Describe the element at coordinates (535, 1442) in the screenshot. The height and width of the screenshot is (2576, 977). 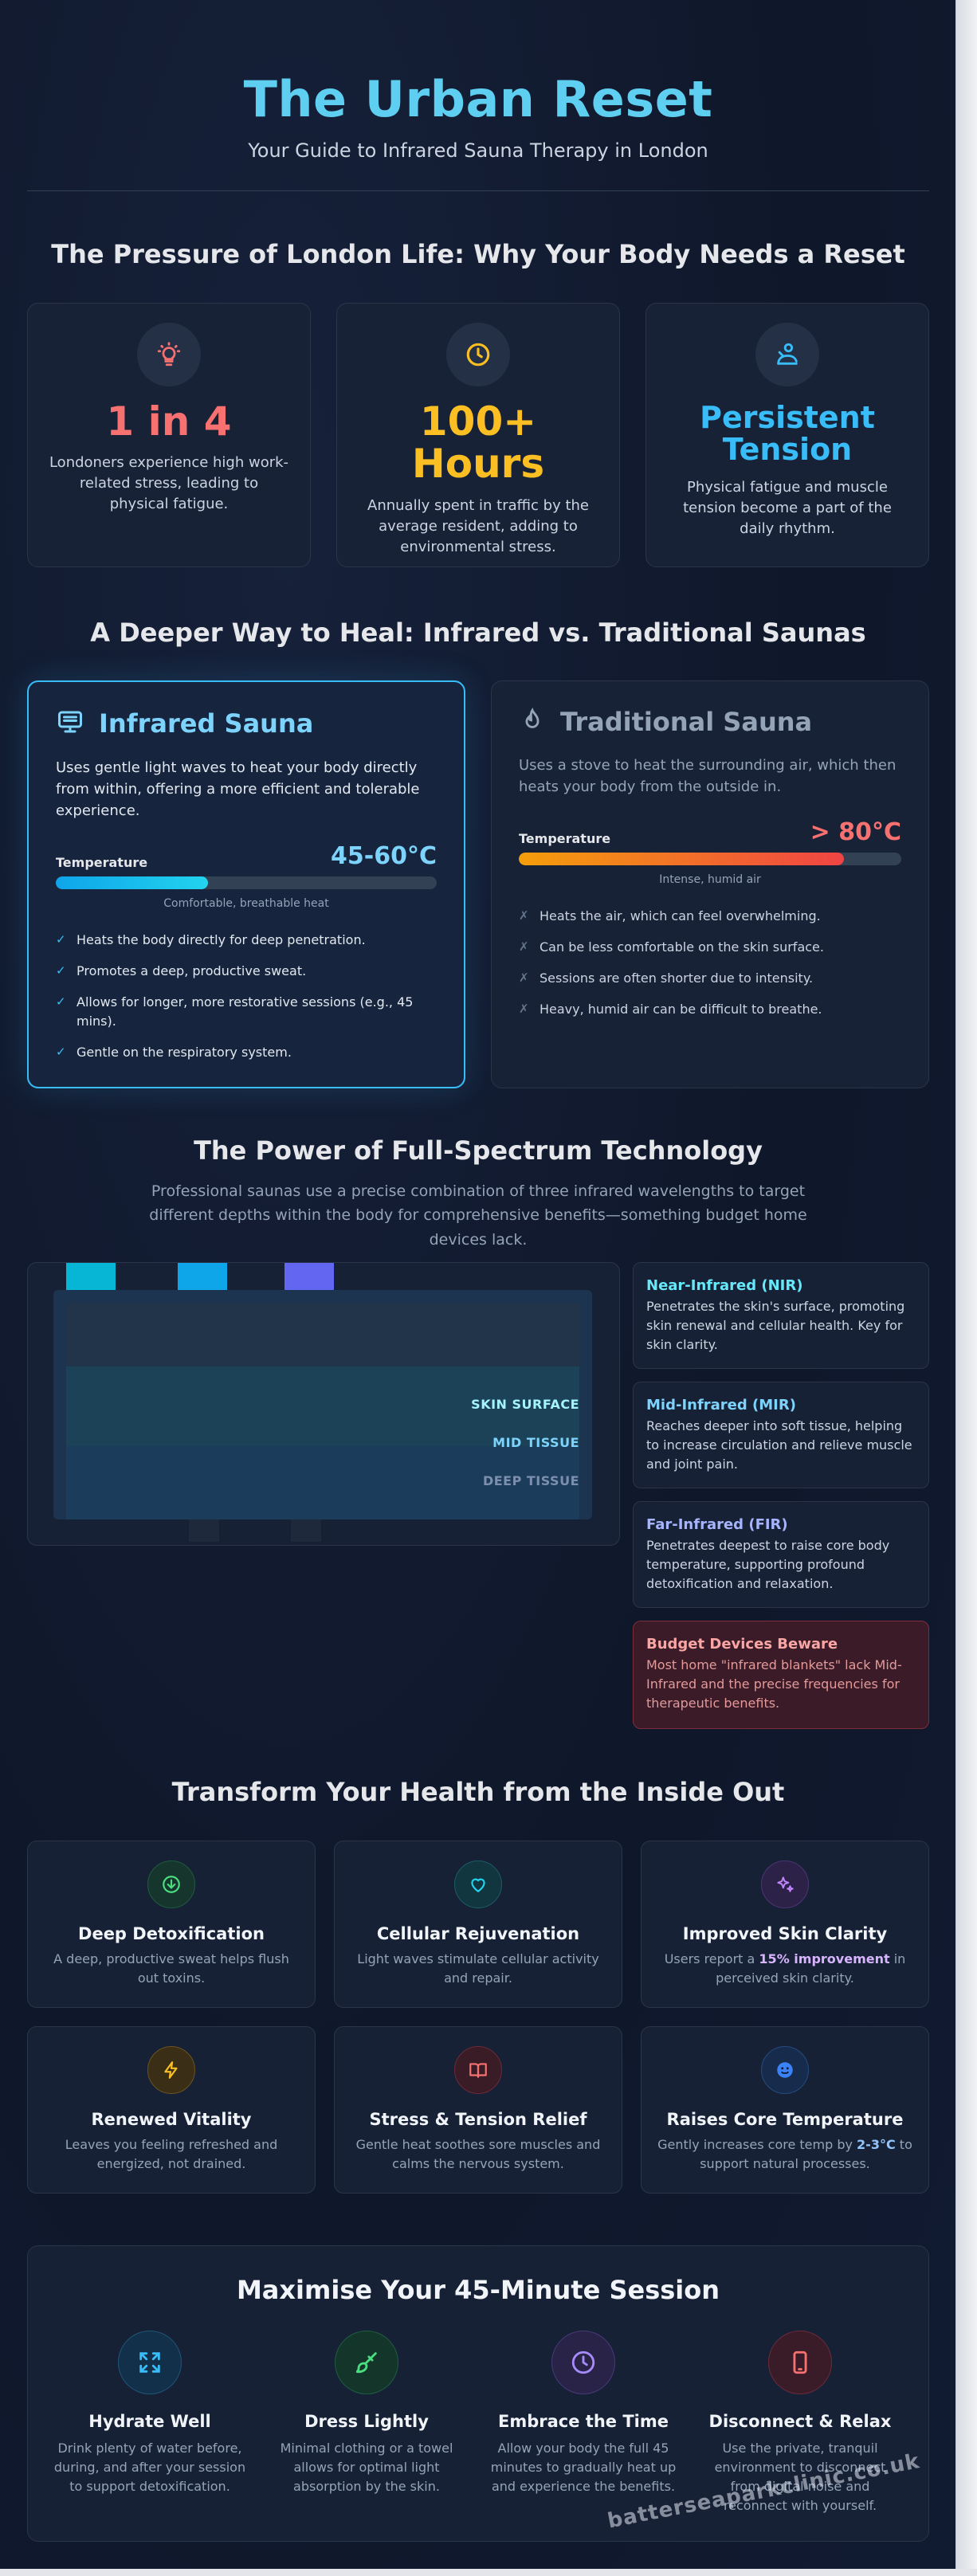
I see `layer-label-mid: MID TISSUE` at that location.